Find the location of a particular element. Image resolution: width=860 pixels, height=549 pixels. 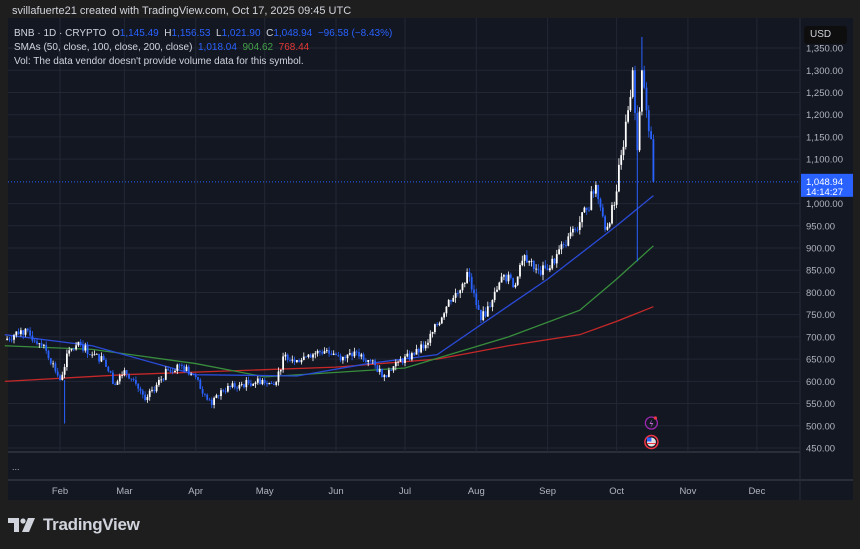

sma50-value: 1,018.04 is located at coordinates (217, 47).